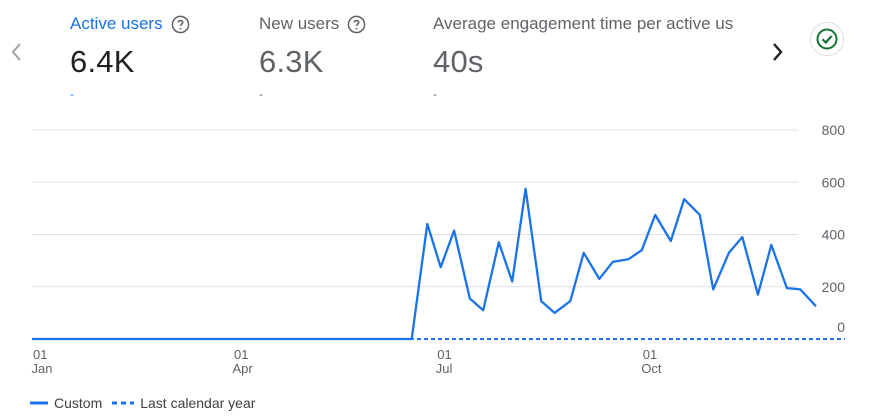 Image resolution: width=882 pixels, height=417 pixels. I want to click on chart-legend: Custom Last calendar year, so click(147, 403).